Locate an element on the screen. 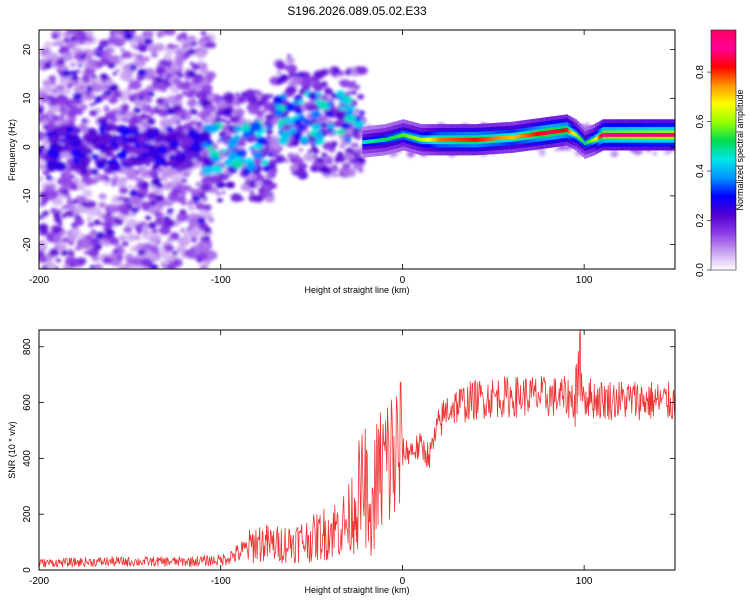  y-tick-label: 400 is located at coordinates (27, 458).